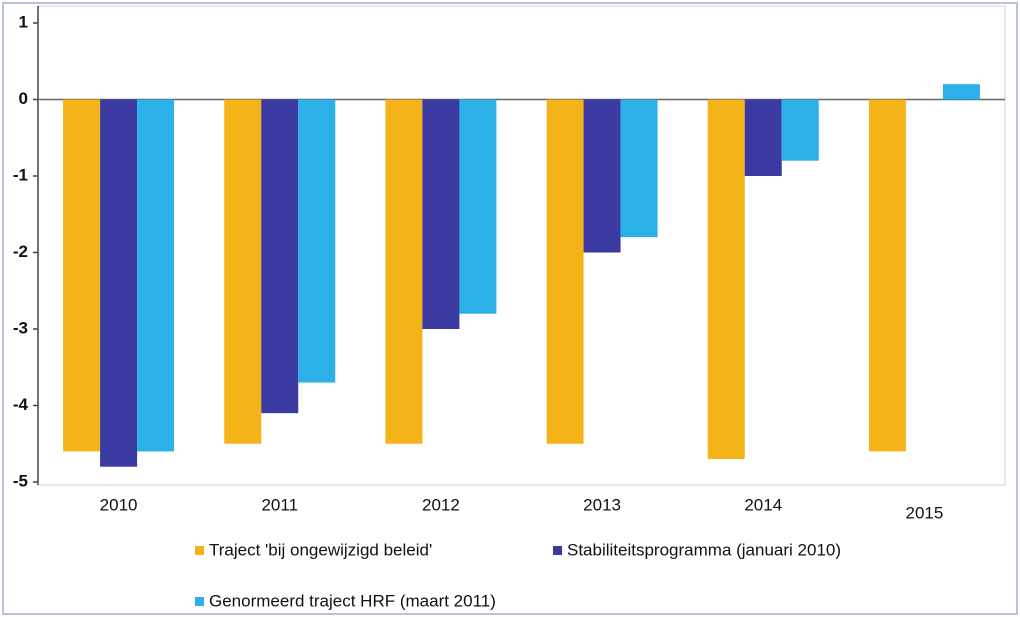  What do you see at coordinates (763, 504) in the screenshot?
I see `x-tick-label: 2014` at bounding box center [763, 504].